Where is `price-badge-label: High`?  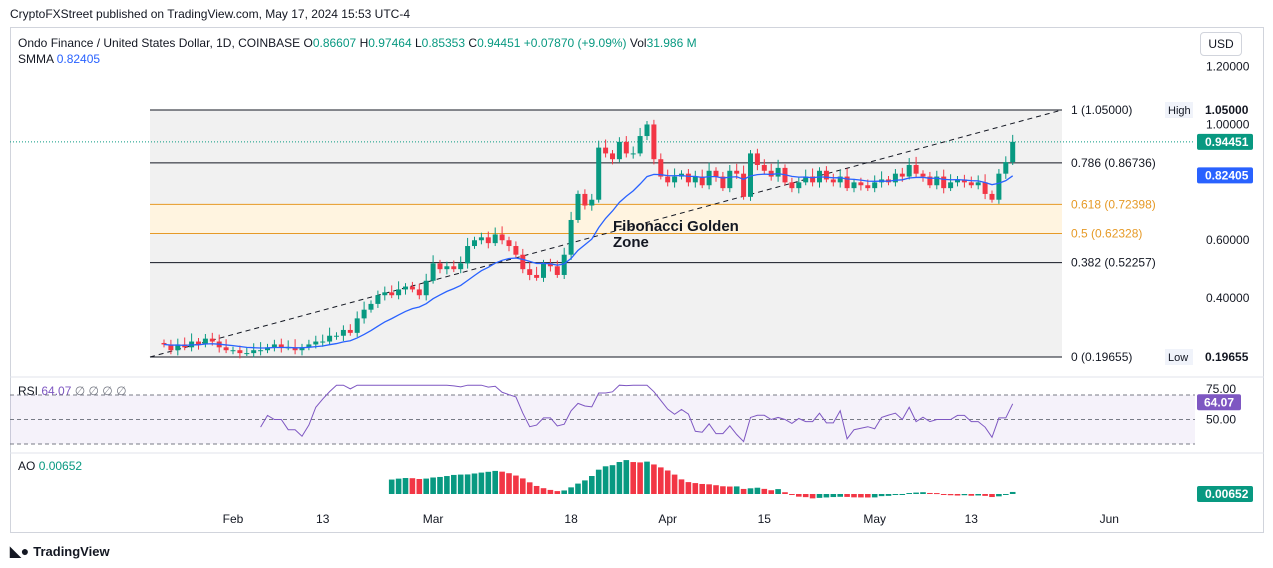 price-badge-label: High is located at coordinates (1179, 111).